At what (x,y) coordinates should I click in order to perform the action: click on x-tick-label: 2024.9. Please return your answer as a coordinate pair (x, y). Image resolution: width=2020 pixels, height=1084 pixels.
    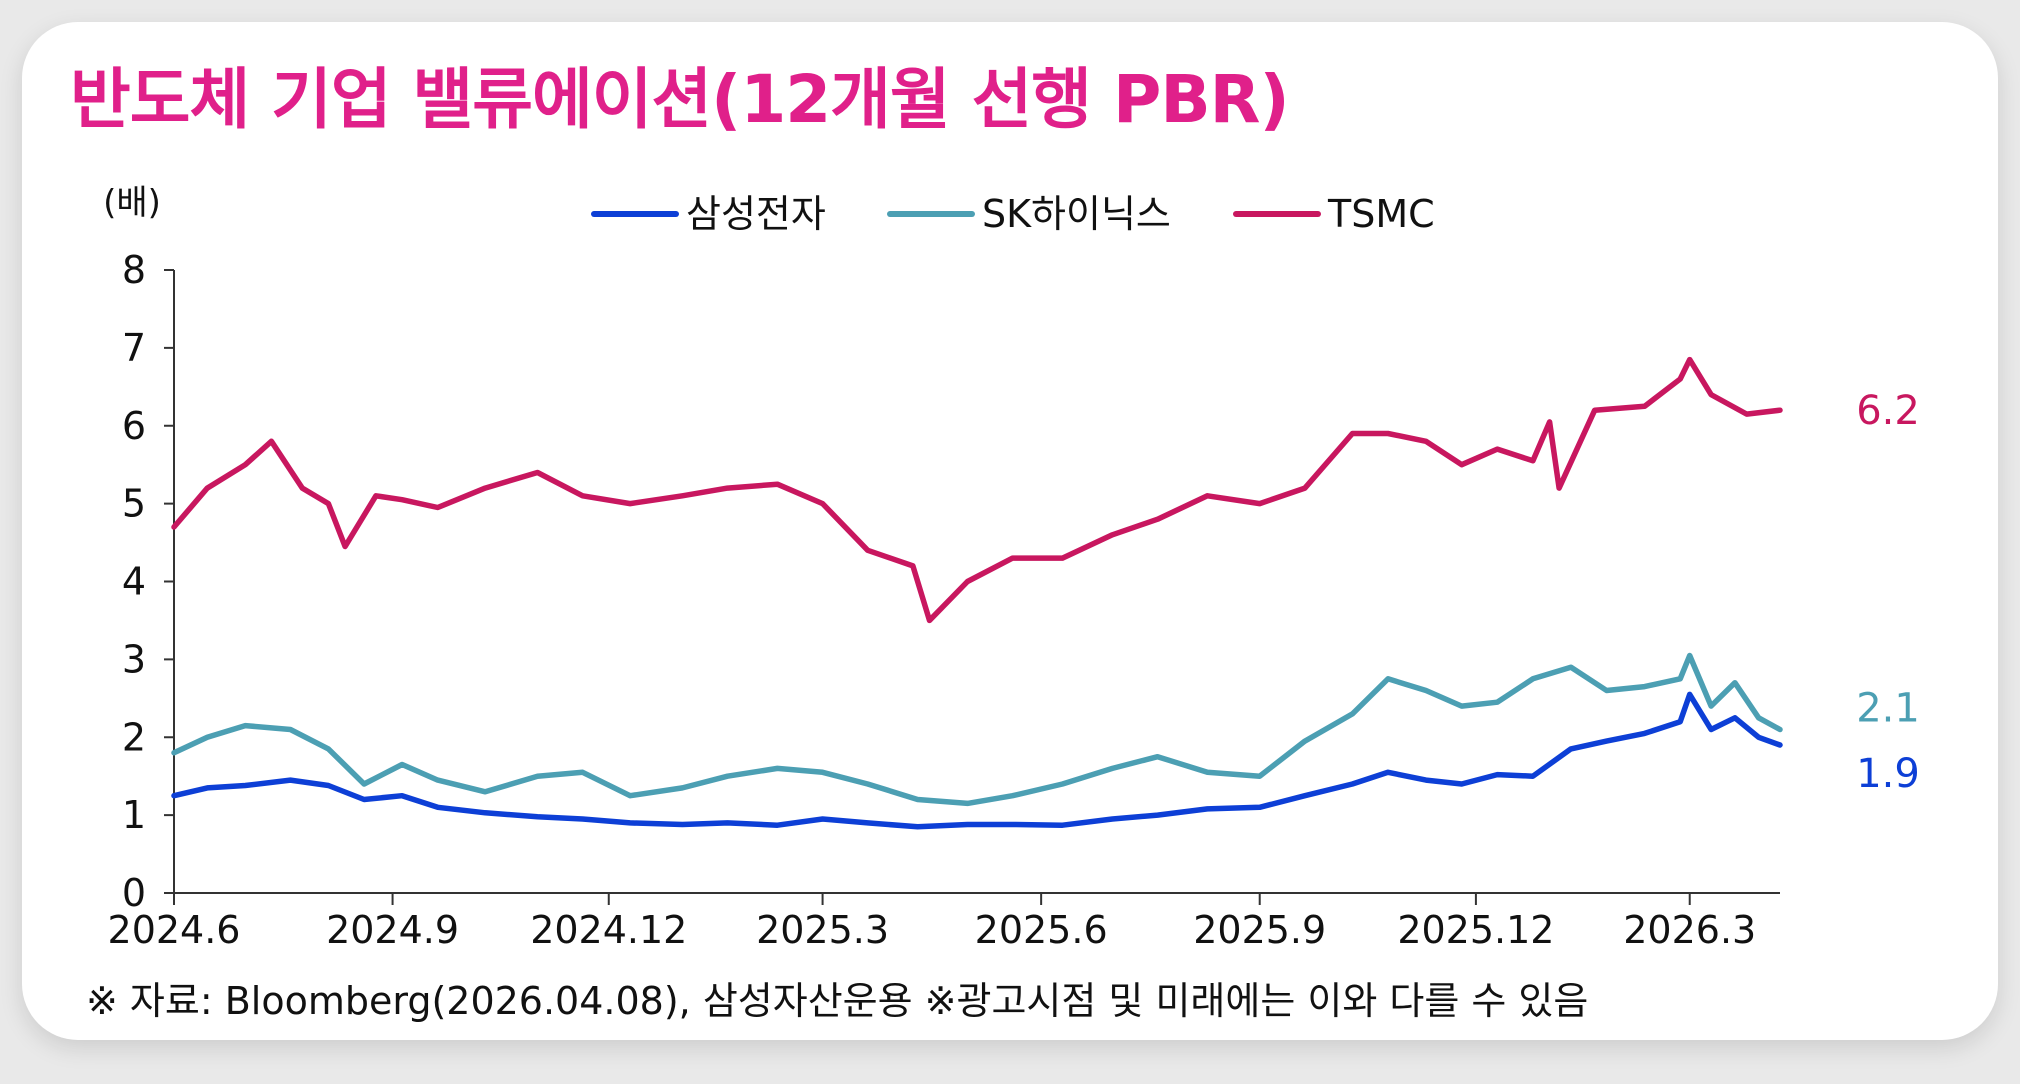
    Looking at the image, I should click on (392, 930).